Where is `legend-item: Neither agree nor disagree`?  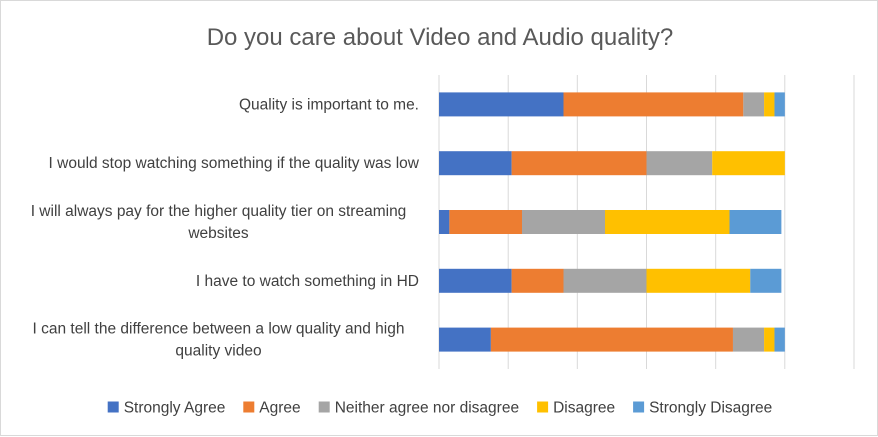
legend-item: Neither agree nor disagree is located at coordinates (418, 408).